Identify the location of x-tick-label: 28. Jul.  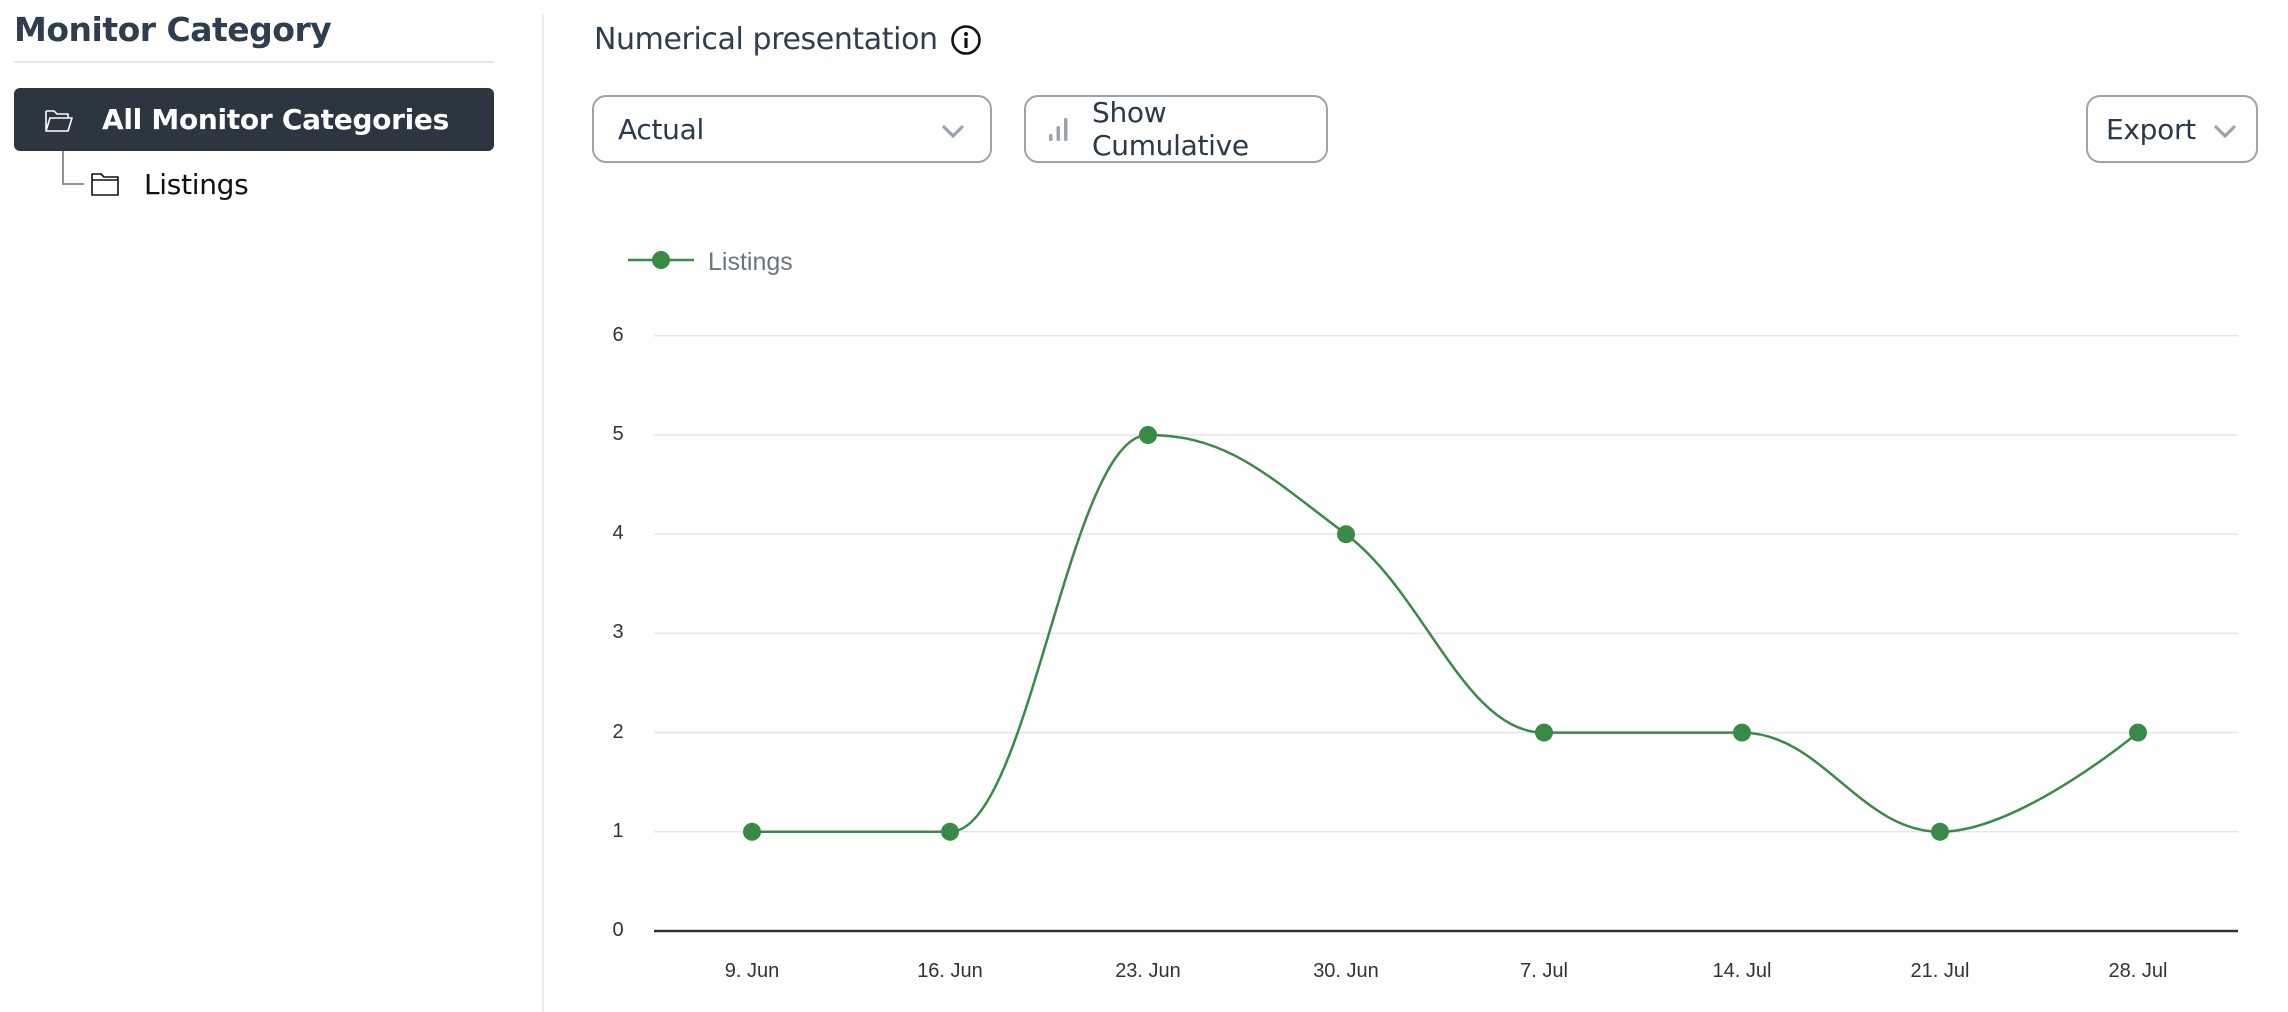
(2138, 971).